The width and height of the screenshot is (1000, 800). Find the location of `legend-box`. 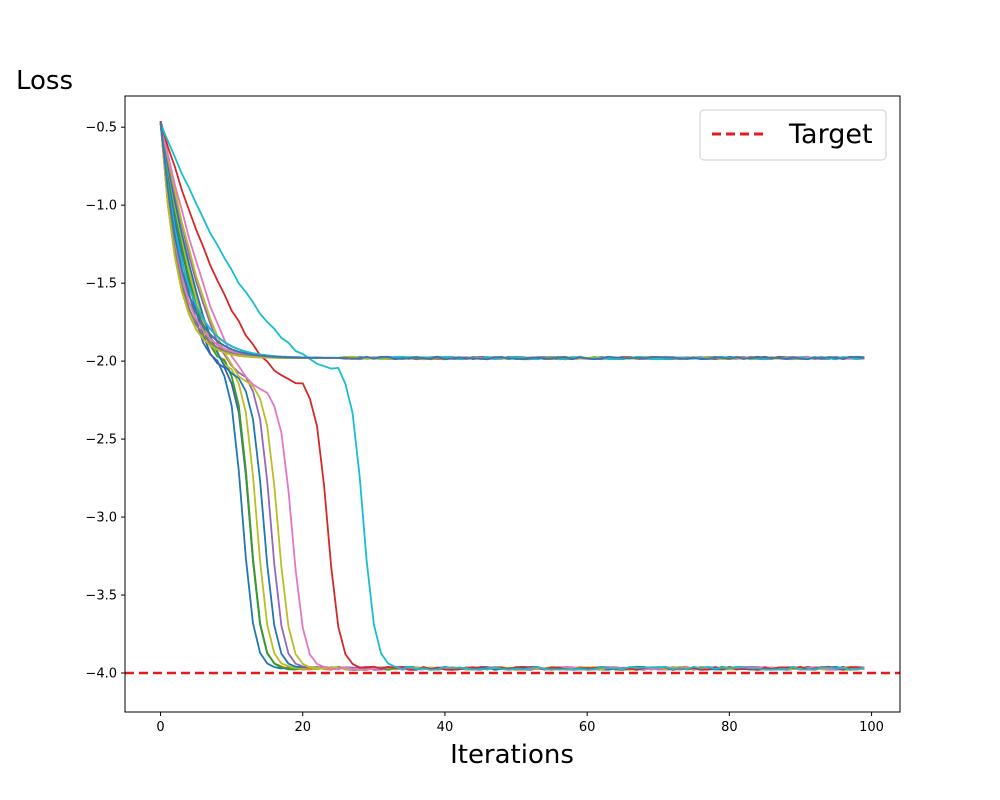

legend-box is located at coordinates (793, 135).